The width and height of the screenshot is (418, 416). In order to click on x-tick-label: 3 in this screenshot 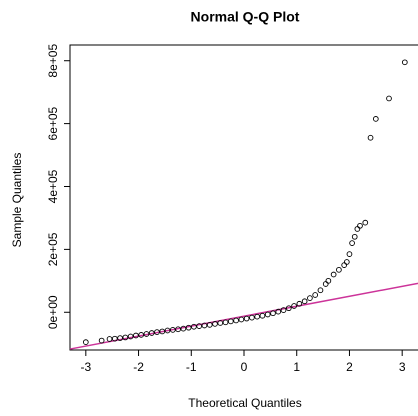, I will do `click(402, 367)`.